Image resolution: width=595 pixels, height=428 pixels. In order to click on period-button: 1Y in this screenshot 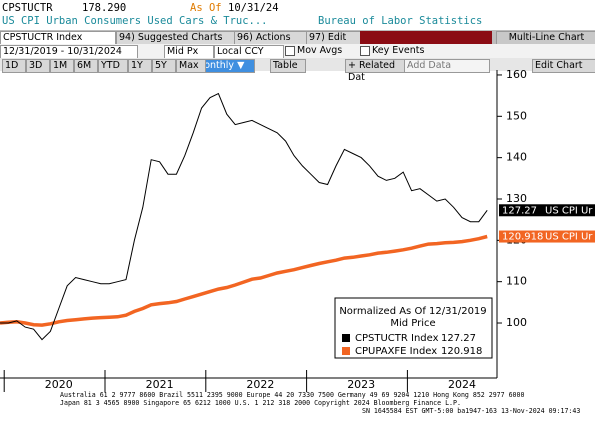, I will do `click(140, 66)`.